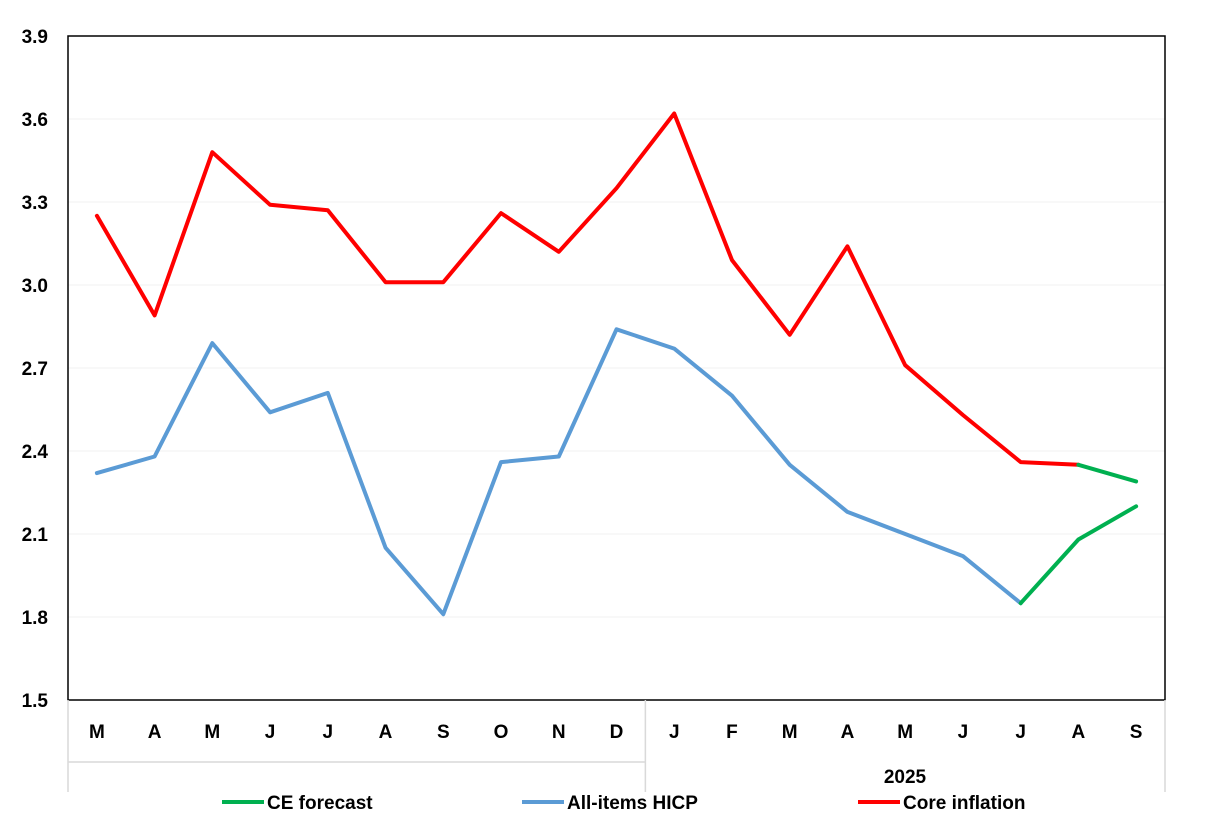 The image size is (1219, 835). What do you see at coordinates (905, 777) in the screenshot?
I see `x-group-label: 2025` at bounding box center [905, 777].